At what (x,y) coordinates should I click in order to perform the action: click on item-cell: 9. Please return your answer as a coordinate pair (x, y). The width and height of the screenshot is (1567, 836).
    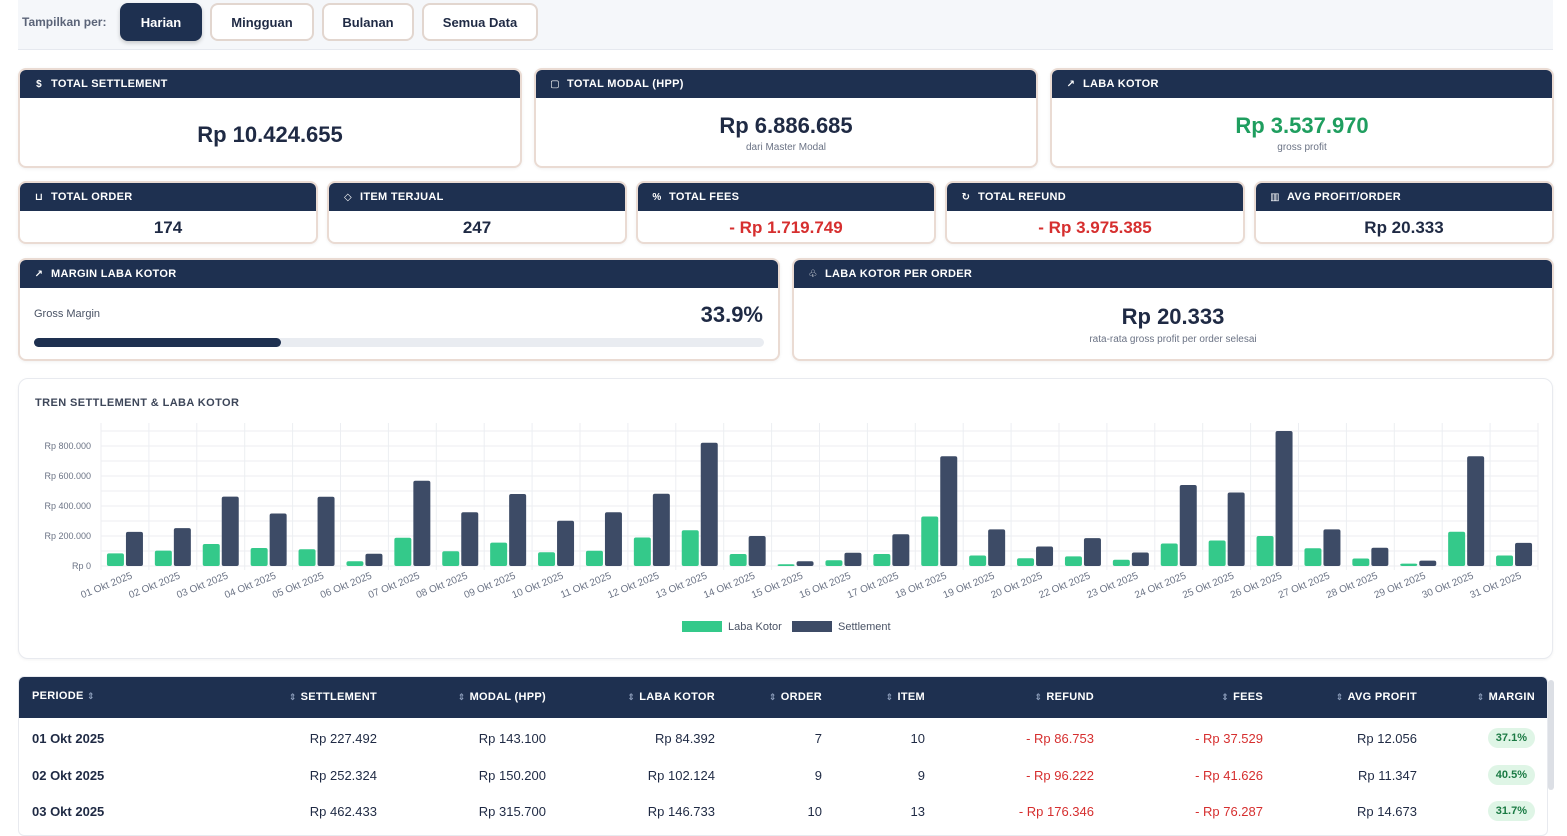
    Looking at the image, I should click on (921, 775).